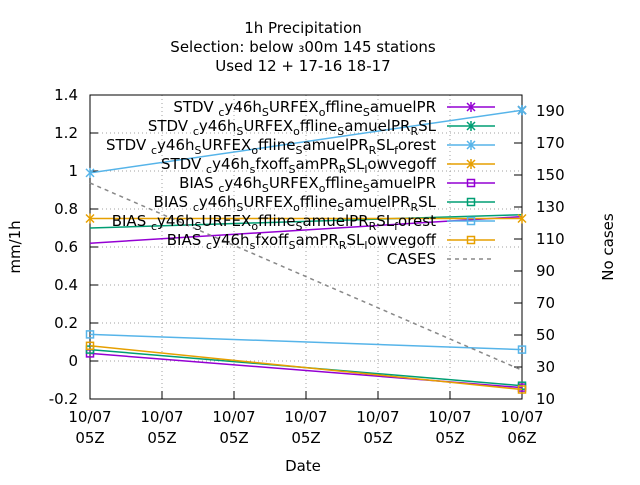 This screenshot has height=485, width=640. Describe the element at coordinates (550, 207) in the screenshot. I see `y2-tick-label: 130` at that location.